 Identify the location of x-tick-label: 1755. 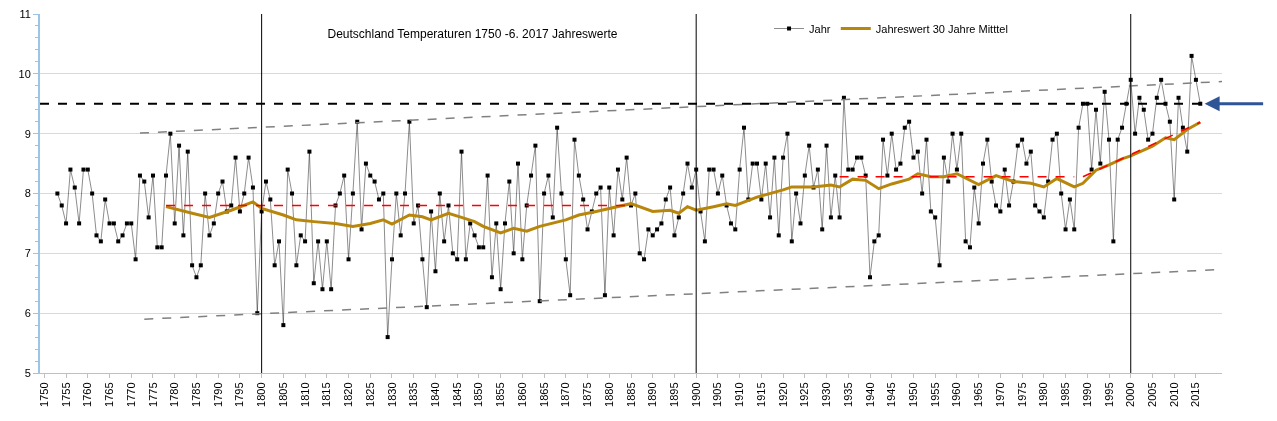
(65, 394).